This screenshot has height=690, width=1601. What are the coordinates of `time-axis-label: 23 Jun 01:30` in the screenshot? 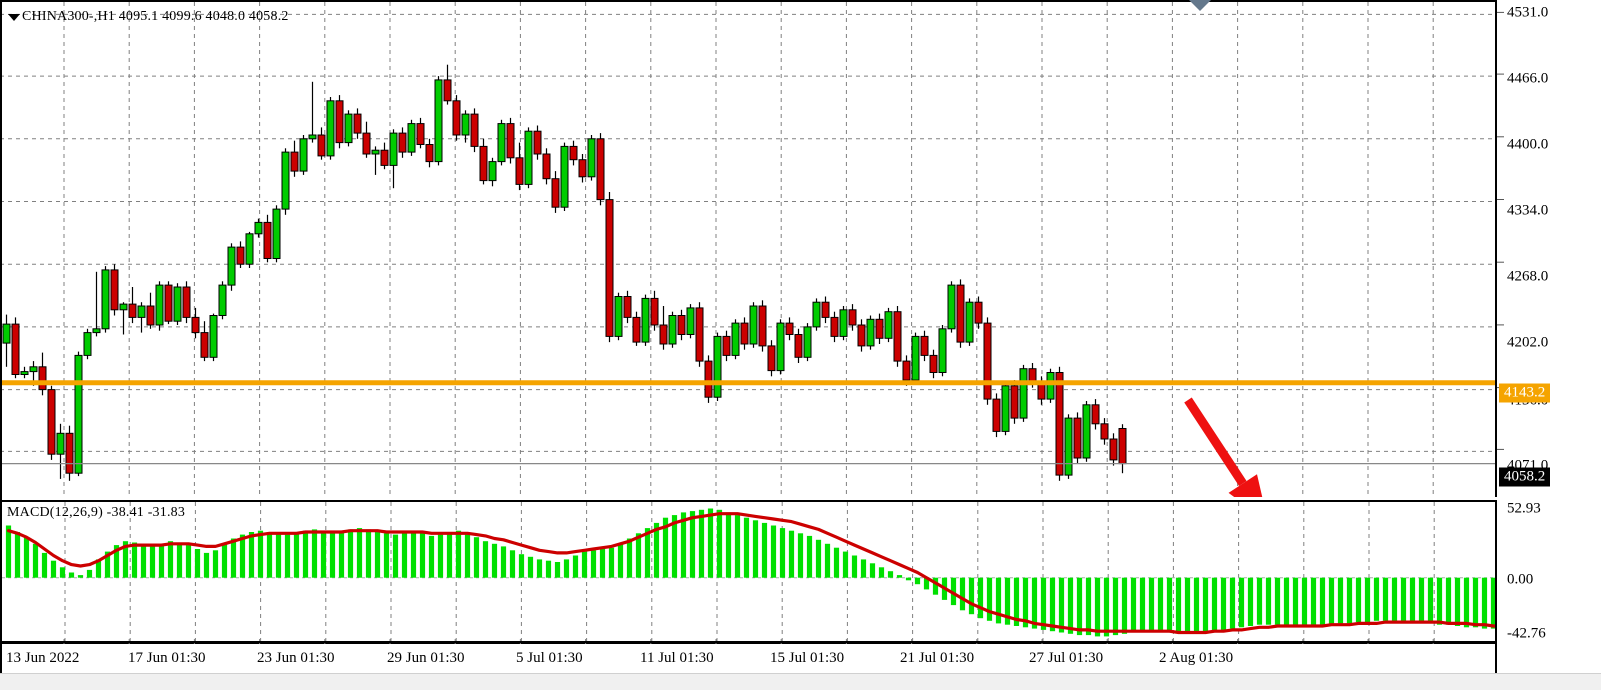 It's located at (296, 658).